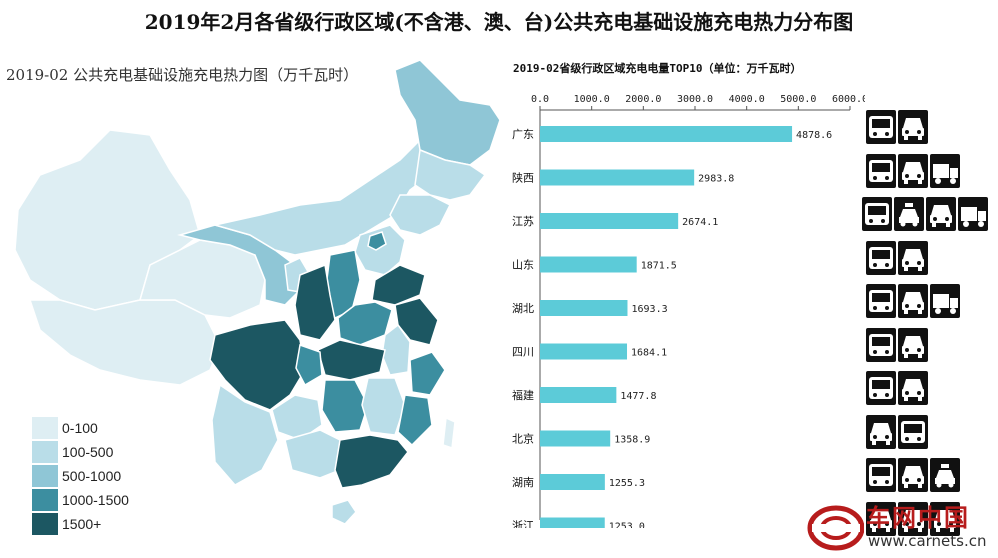  What do you see at coordinates (747, 99) in the screenshot?
I see `x-tick-label: 4000.0` at bounding box center [747, 99].